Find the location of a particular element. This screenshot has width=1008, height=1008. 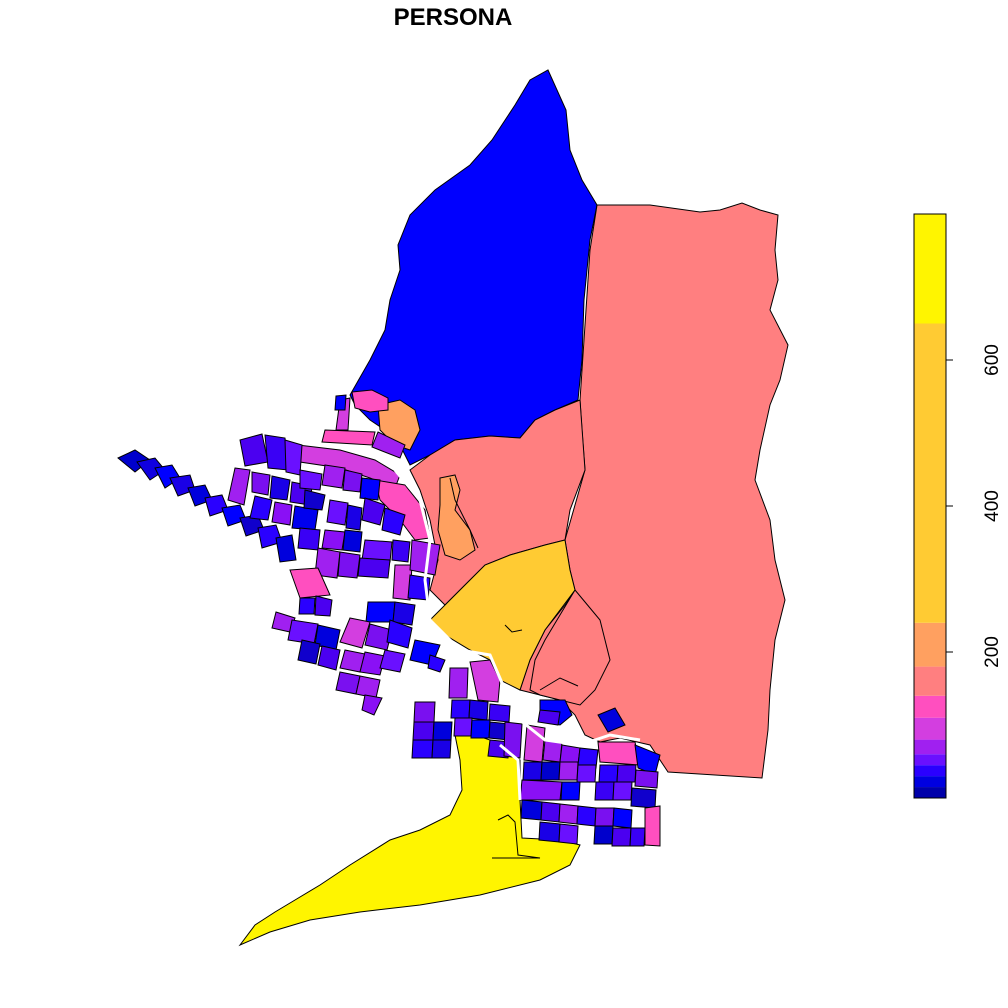

legend-ticks: 200 400 600 is located at coordinates (974, 506).